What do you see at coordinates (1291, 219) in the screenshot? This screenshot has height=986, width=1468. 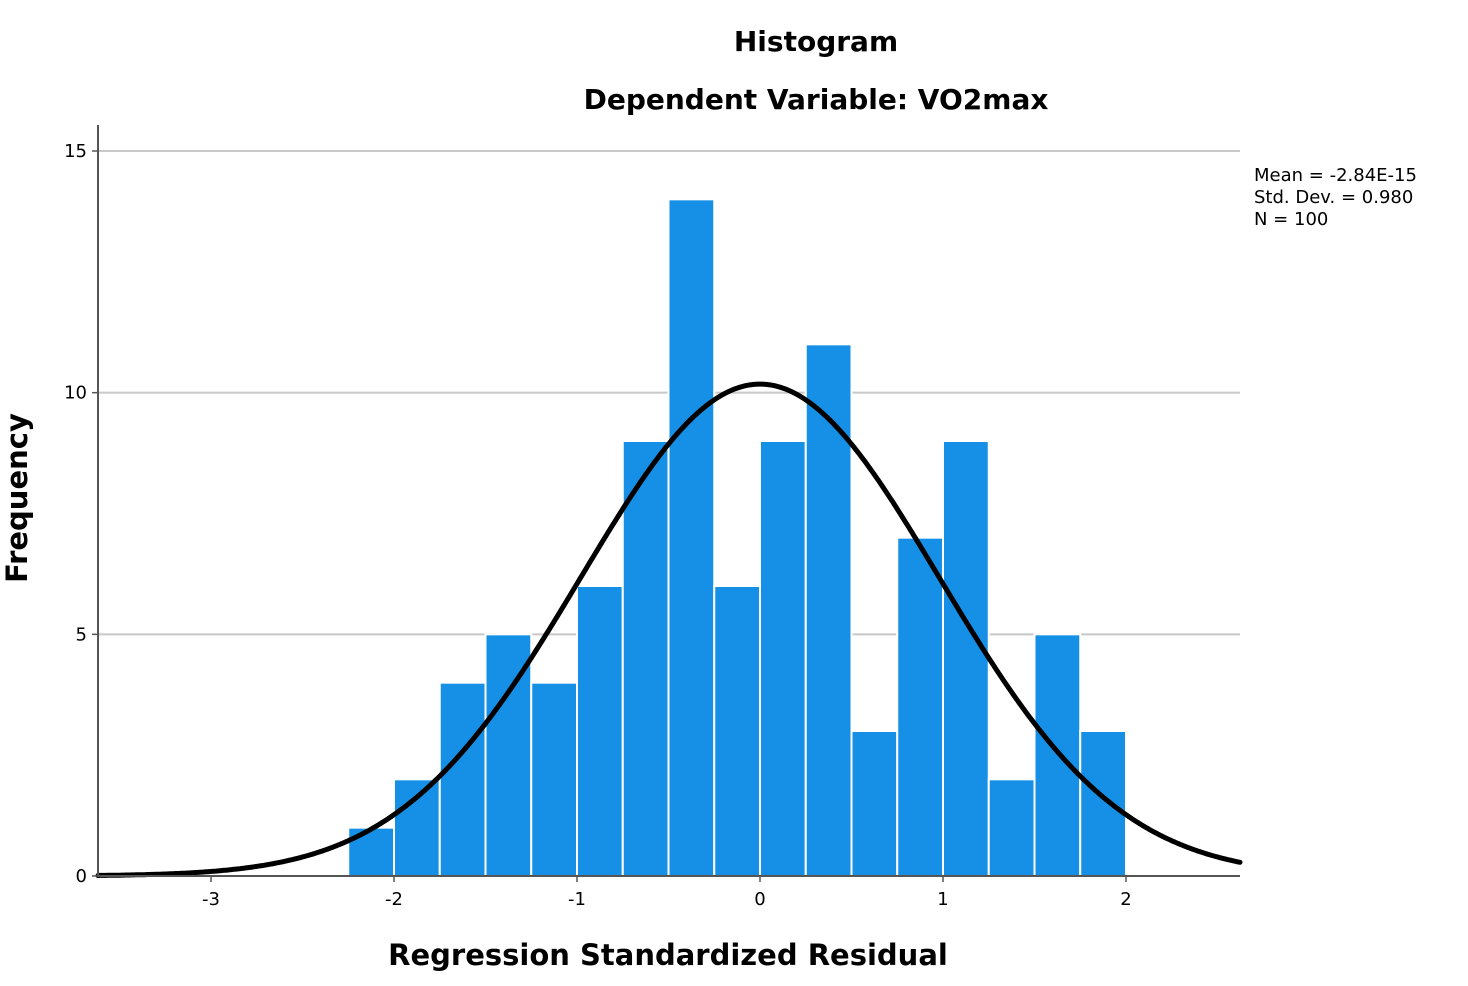 I see `stats-line: N = 100` at bounding box center [1291, 219].